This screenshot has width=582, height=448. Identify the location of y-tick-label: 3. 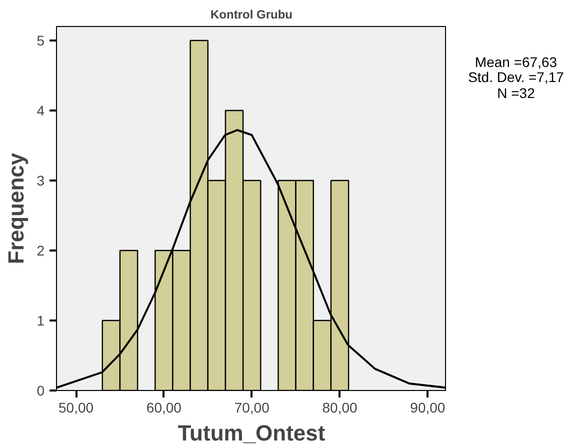
(40, 180).